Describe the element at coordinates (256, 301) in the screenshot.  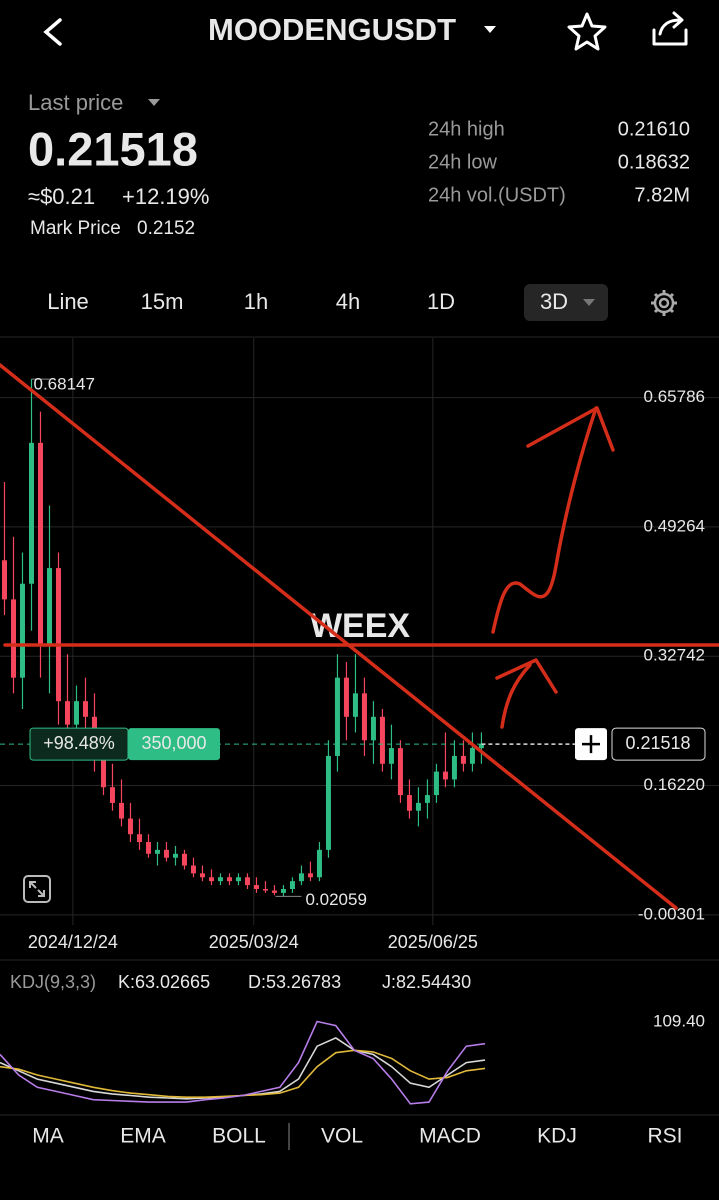
I see `timeframe: 1h` at that location.